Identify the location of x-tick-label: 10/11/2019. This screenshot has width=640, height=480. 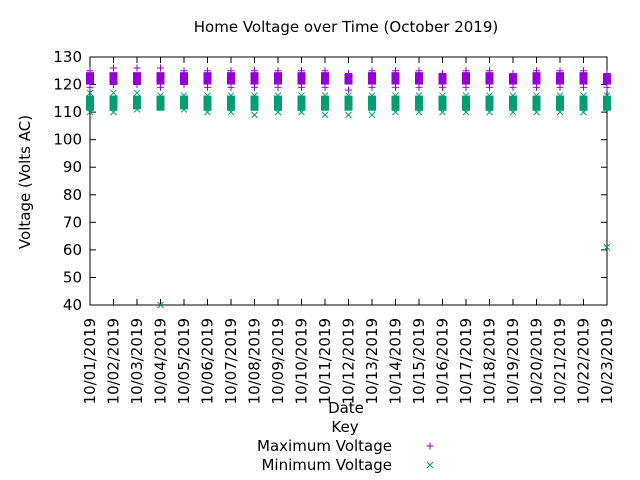
(325, 361).